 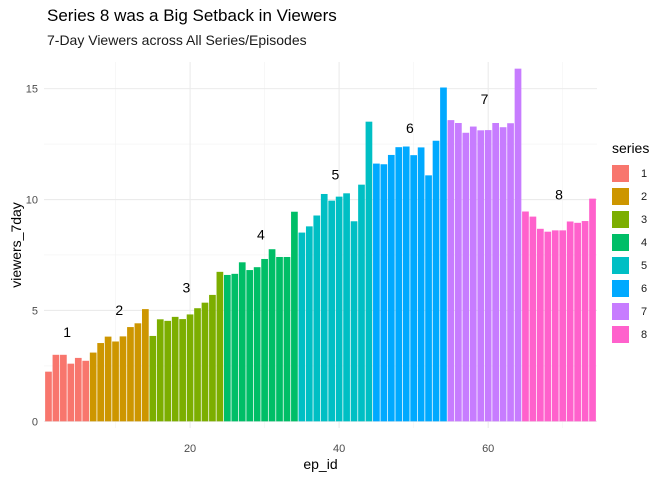 I want to click on legend-item: 5, so click(x=630, y=265).